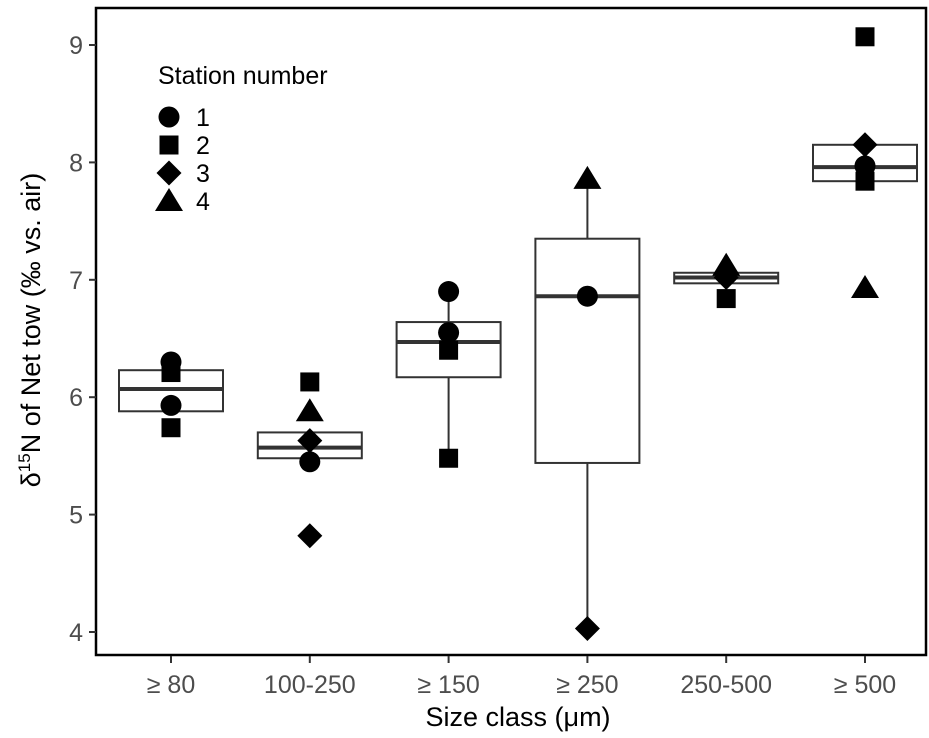 This screenshot has height=738, width=929. Describe the element at coordinates (169, 199) in the screenshot. I see `legend-triangle-marker` at that location.